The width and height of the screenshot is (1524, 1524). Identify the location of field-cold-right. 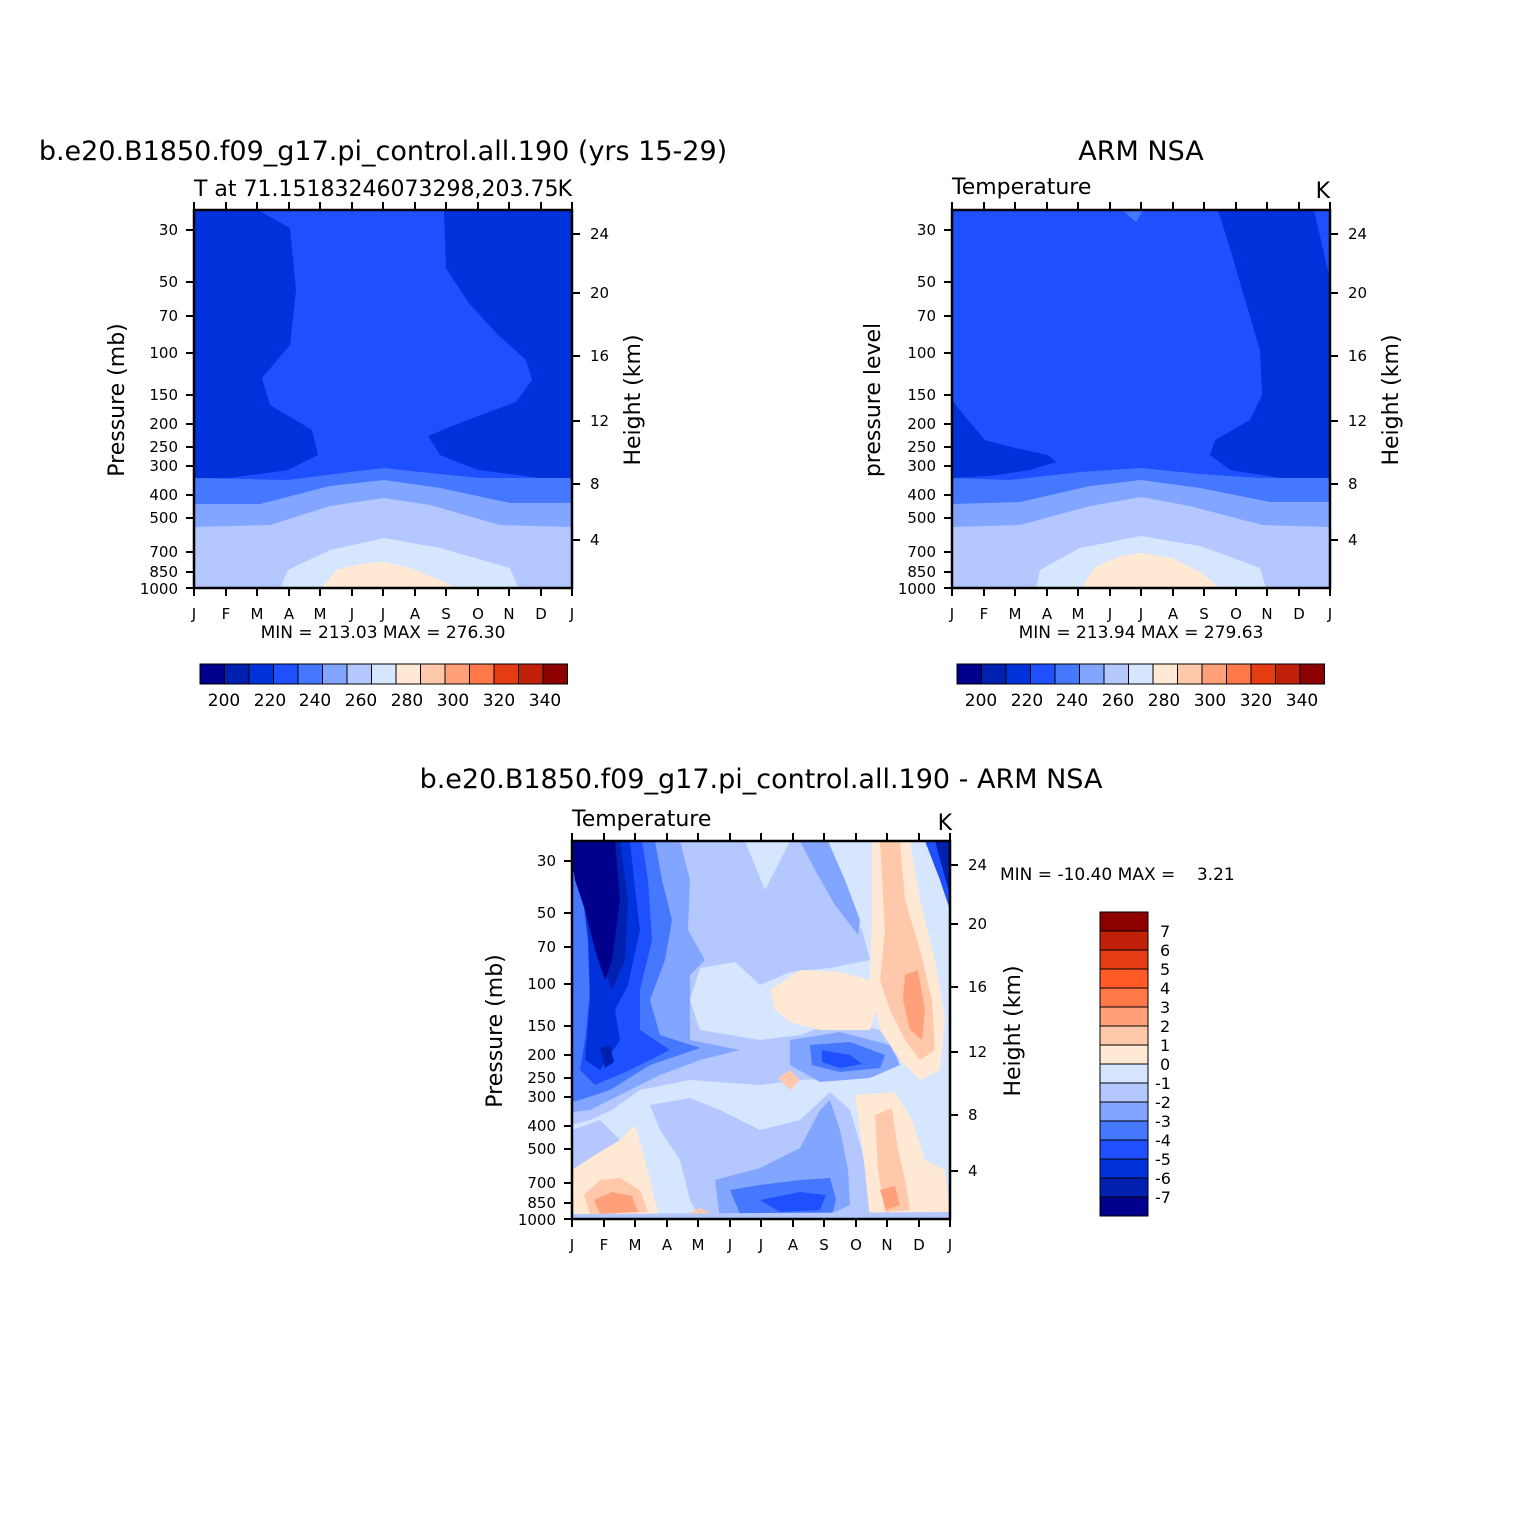
(1270, 344).